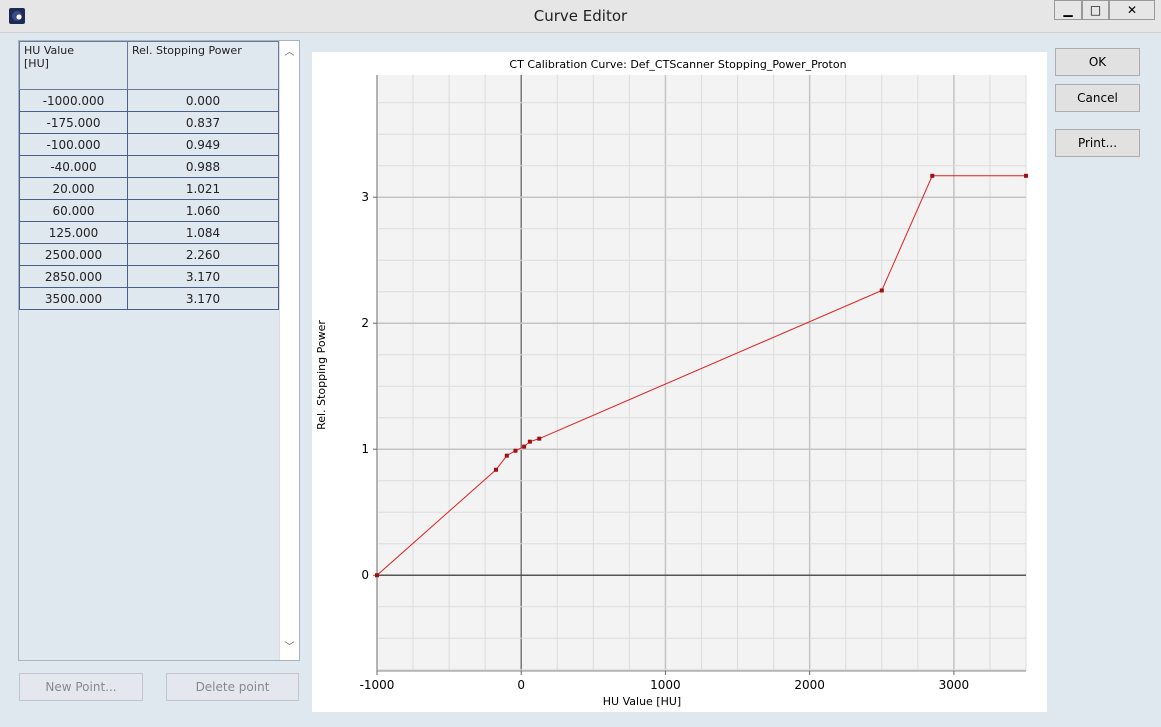 The height and width of the screenshot is (727, 1161). Describe the element at coordinates (1095, 10) in the screenshot. I see `maximize-button: □` at that location.